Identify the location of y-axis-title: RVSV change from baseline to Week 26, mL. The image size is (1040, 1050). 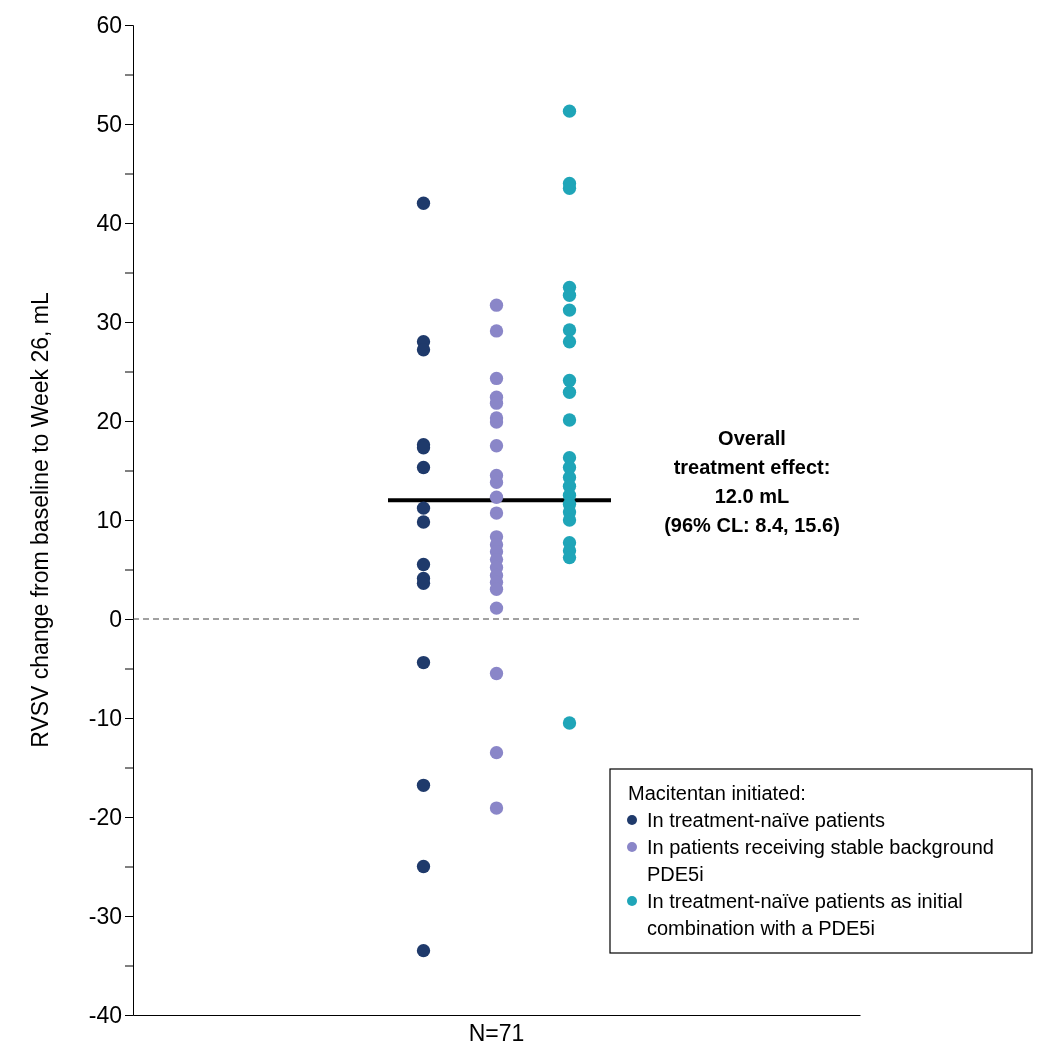
(40, 520).